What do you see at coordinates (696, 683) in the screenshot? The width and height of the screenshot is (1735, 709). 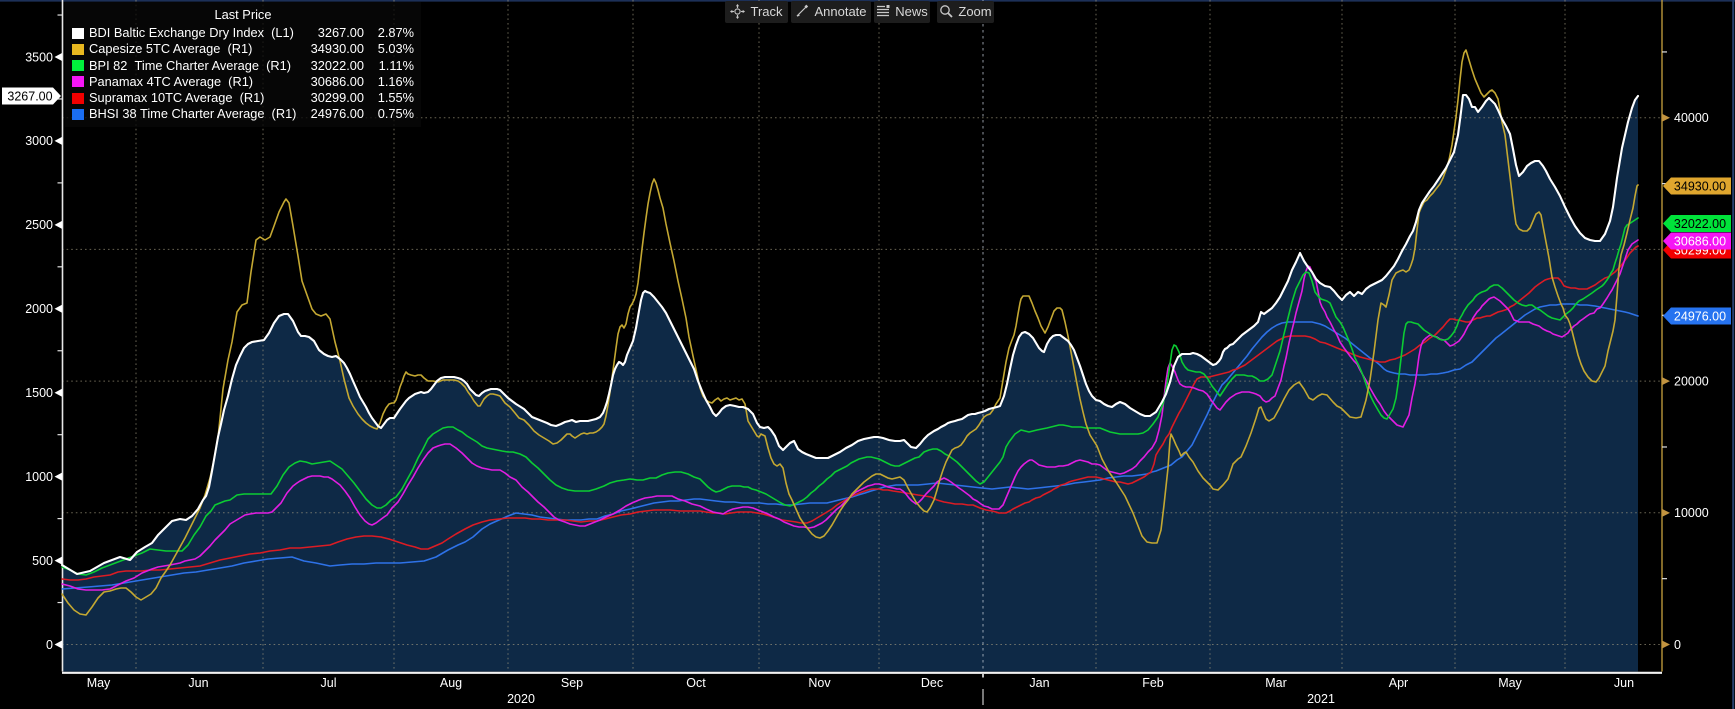 I see `svg-text: Oct` at bounding box center [696, 683].